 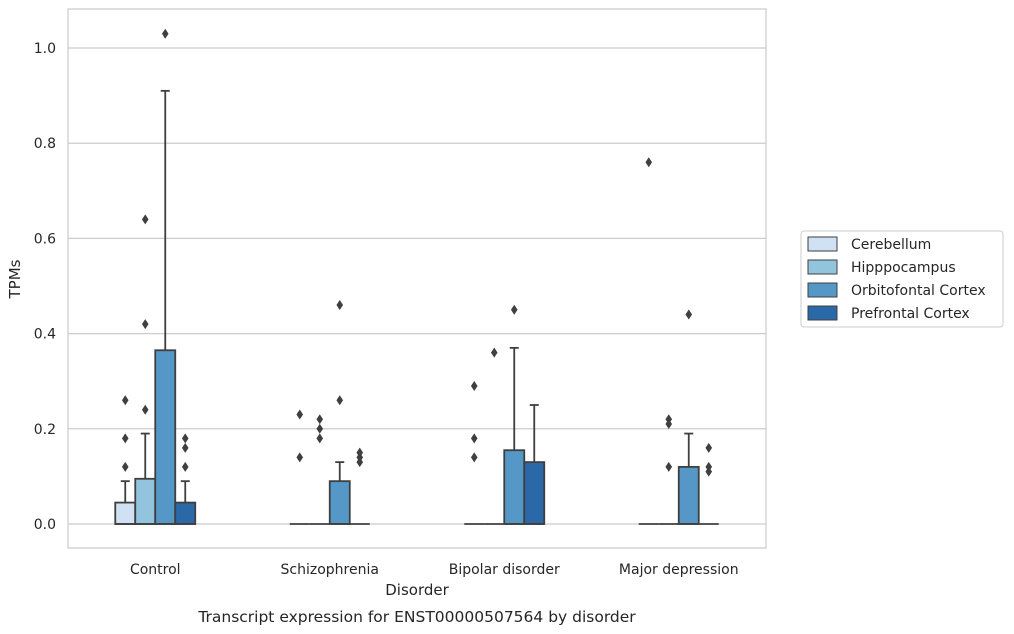 I want to click on x-axis-title: Disorder, so click(x=417, y=590).